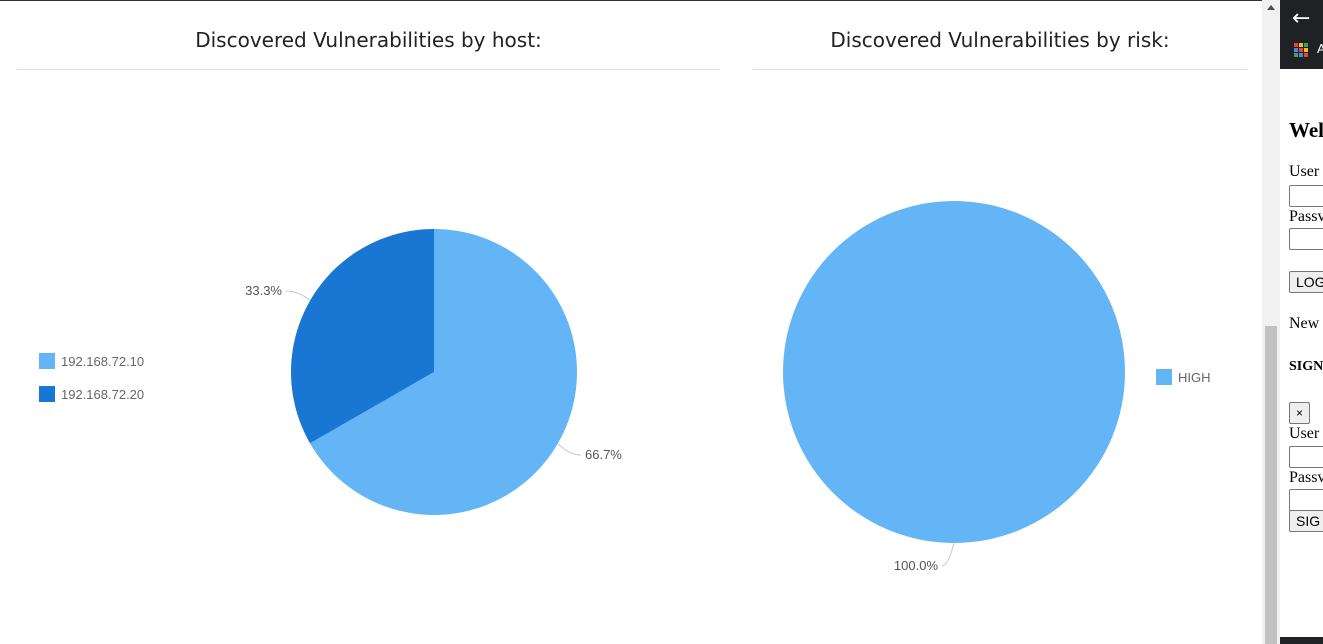  Describe the element at coordinates (640, 0) in the screenshot. I see `window-top-border` at that location.